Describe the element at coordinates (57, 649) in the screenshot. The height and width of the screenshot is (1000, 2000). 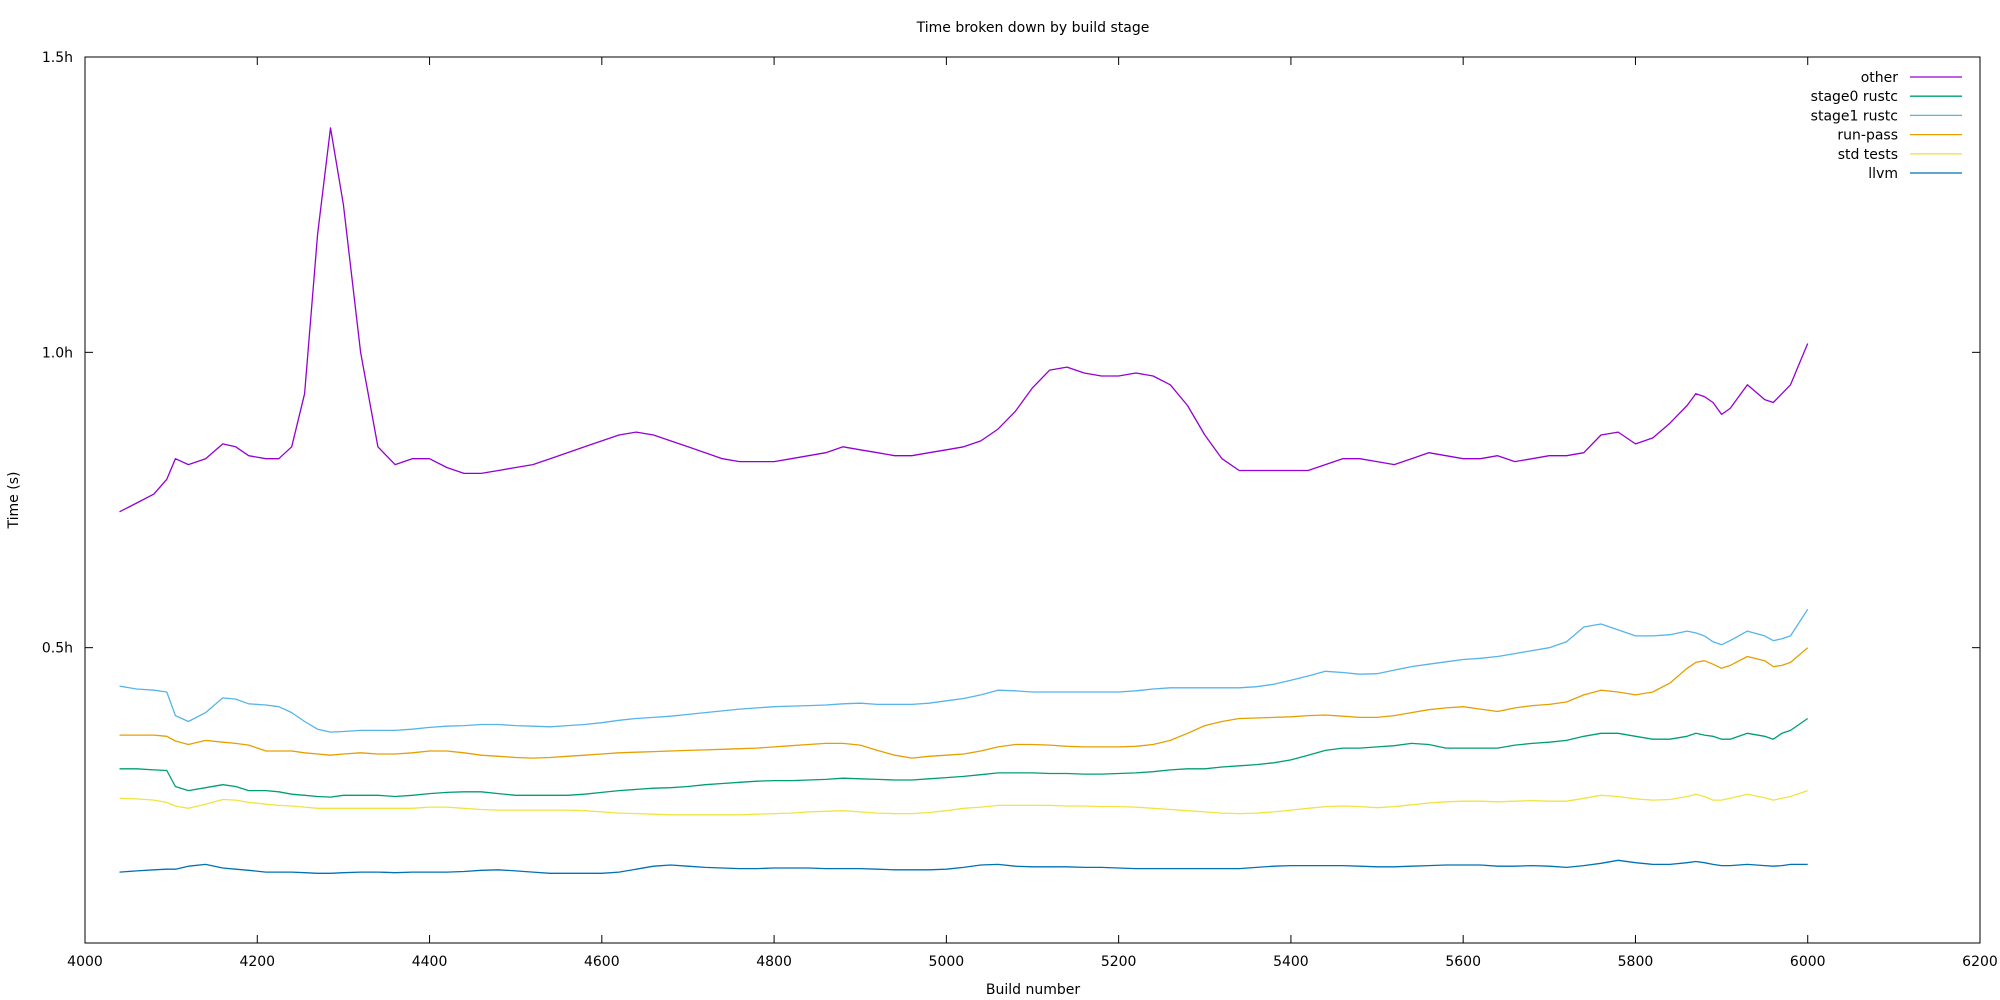
I see `y-tick-label: 0.5h` at that location.